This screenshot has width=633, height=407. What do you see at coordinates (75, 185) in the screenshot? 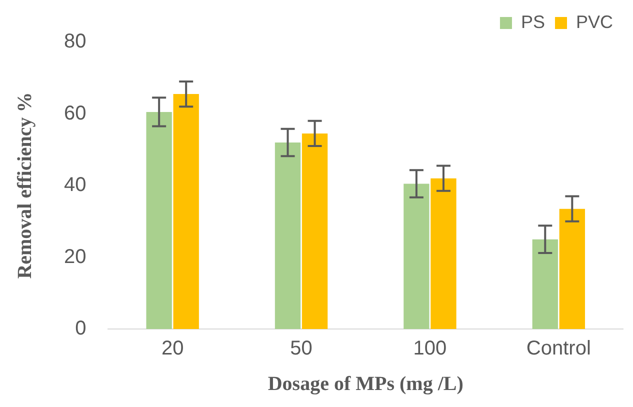
I see `y-tick-label: 40` at bounding box center [75, 185].